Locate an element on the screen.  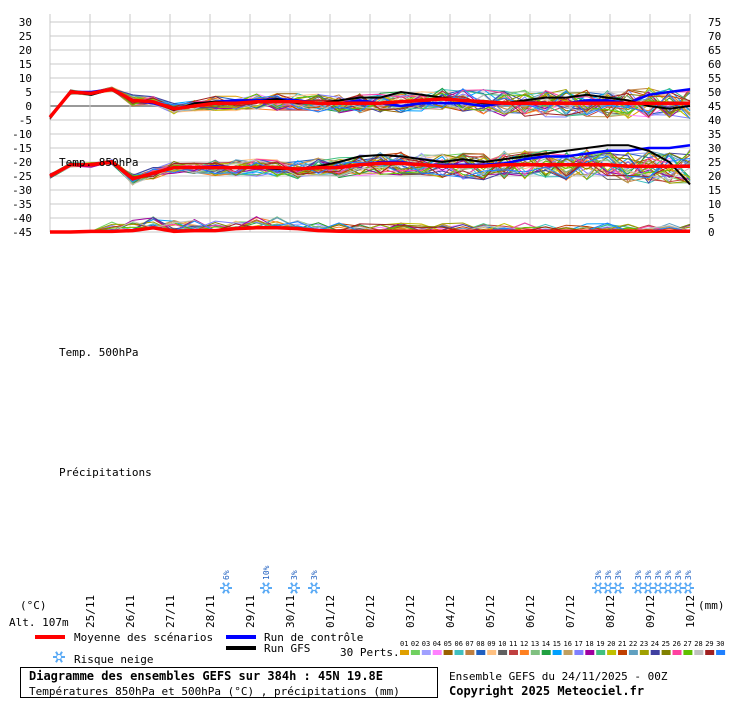
right-tick-label: 0 is located at coordinates (711, 232).